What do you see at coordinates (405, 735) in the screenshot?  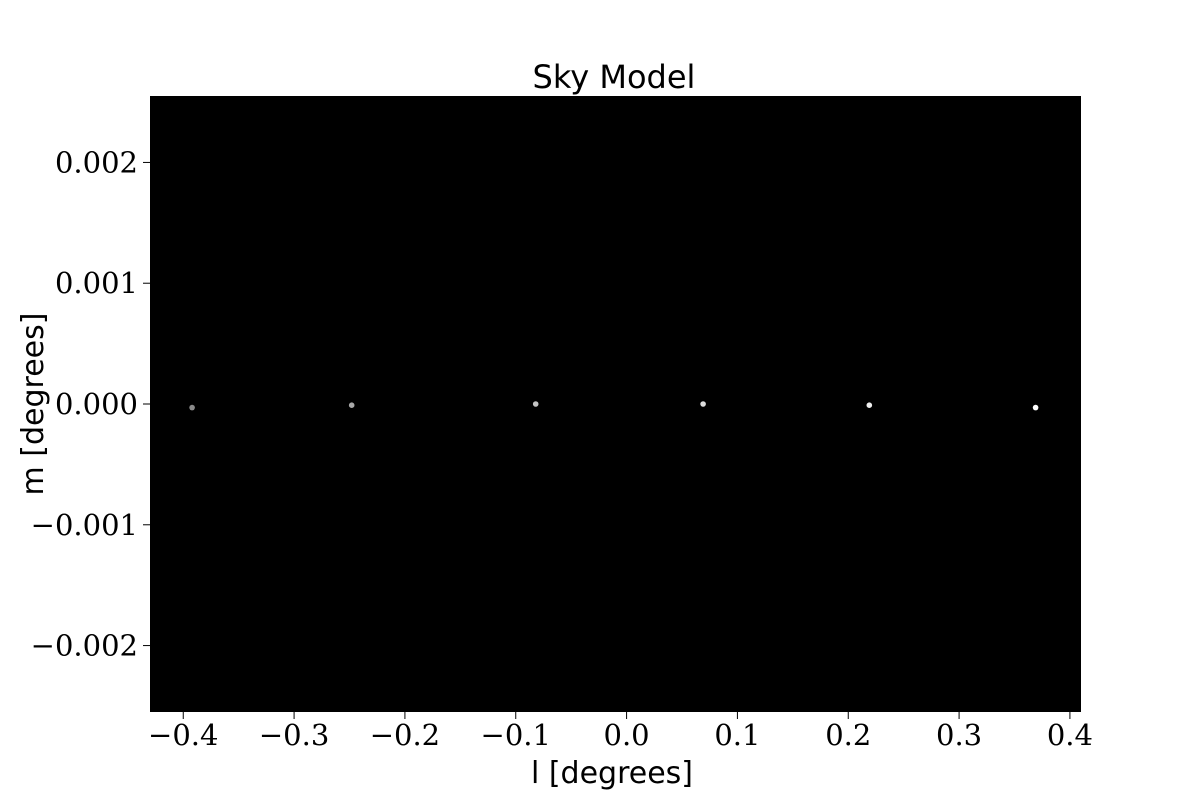 I see `x-tick-label: −0.2` at bounding box center [405, 735].